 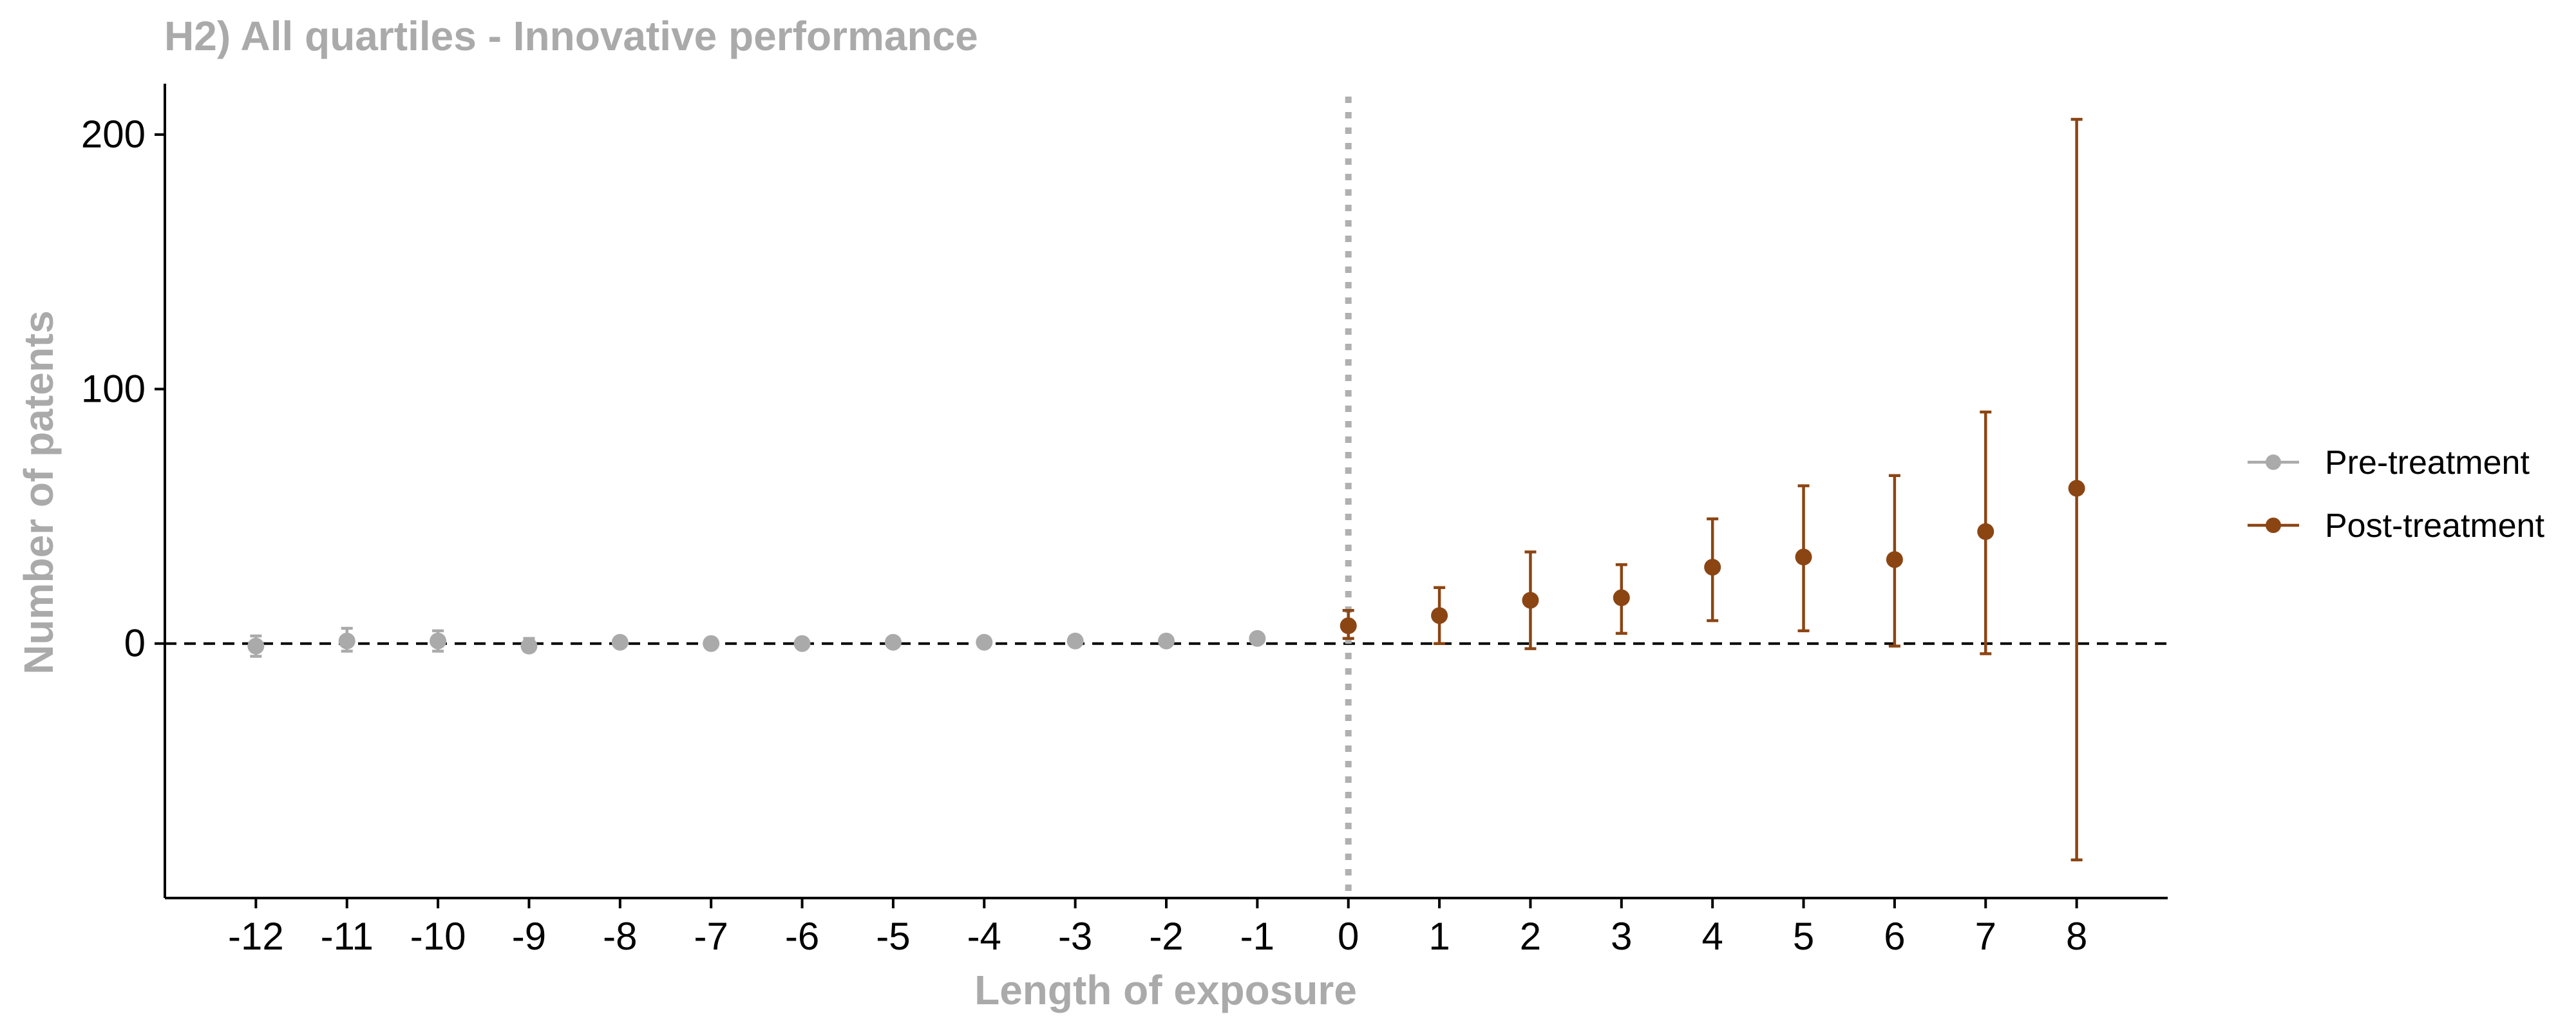 What do you see at coordinates (984, 937) in the screenshot?
I see `x-tick-label: -4` at bounding box center [984, 937].